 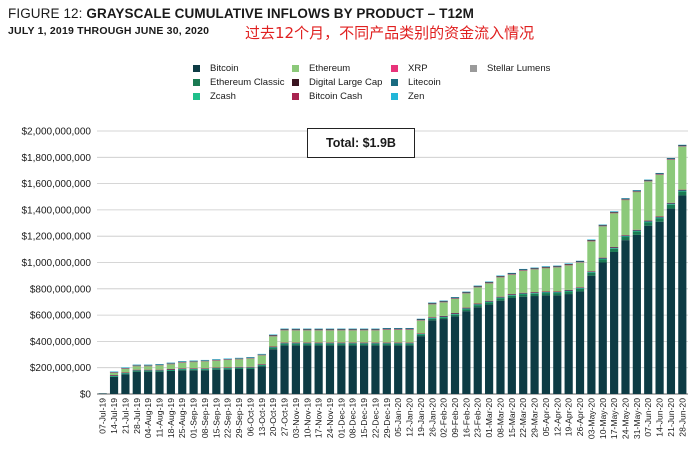 I want to click on legend-item-stellar: Stellar Lumens, so click(x=510, y=68).